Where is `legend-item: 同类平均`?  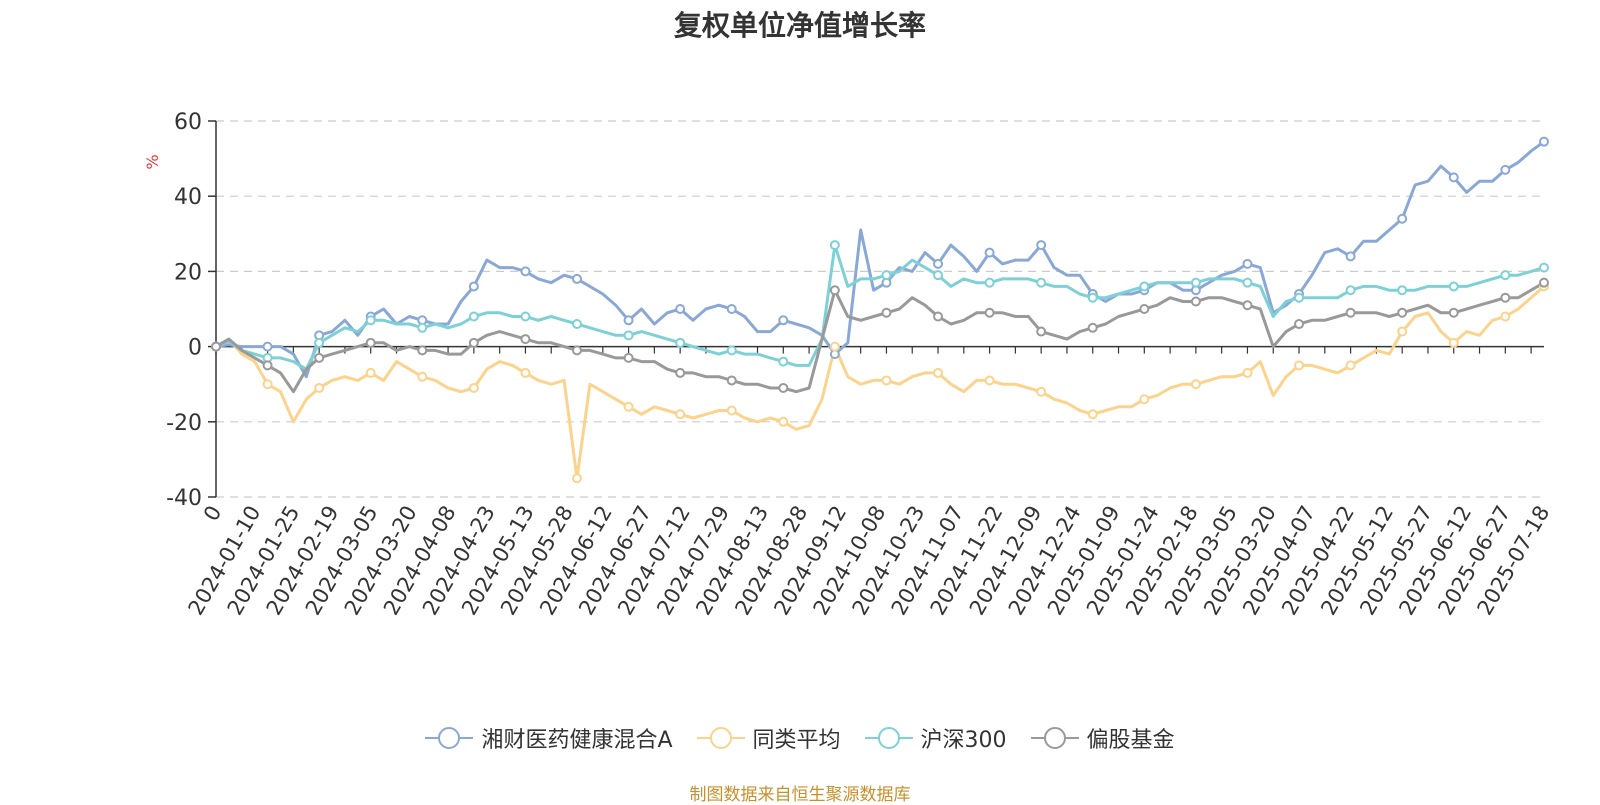
legend-item: 同类平均 is located at coordinates (768, 738).